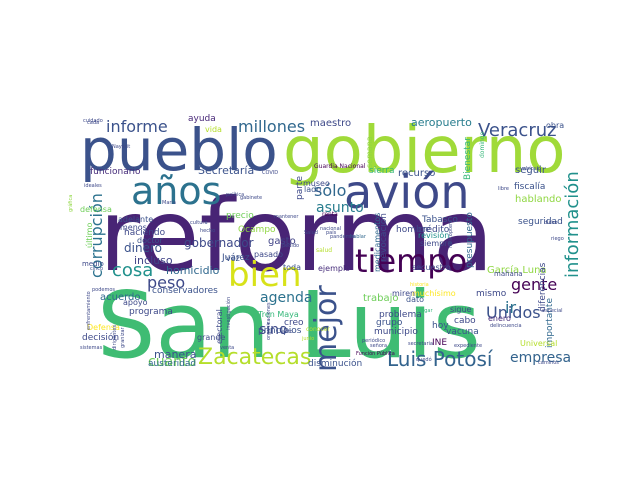  Describe the element at coordinates (176, 191) in the screenshot. I see `word-anos: años` at that location.